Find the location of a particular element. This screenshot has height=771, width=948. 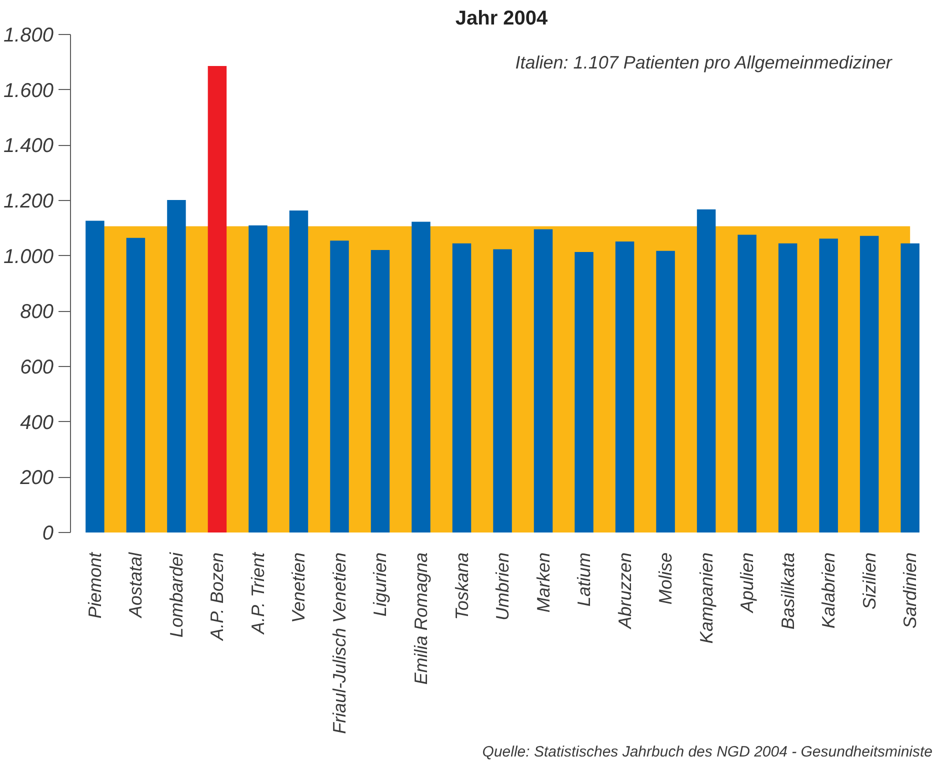

x-tick-label: Toskana is located at coordinates (462, 586).